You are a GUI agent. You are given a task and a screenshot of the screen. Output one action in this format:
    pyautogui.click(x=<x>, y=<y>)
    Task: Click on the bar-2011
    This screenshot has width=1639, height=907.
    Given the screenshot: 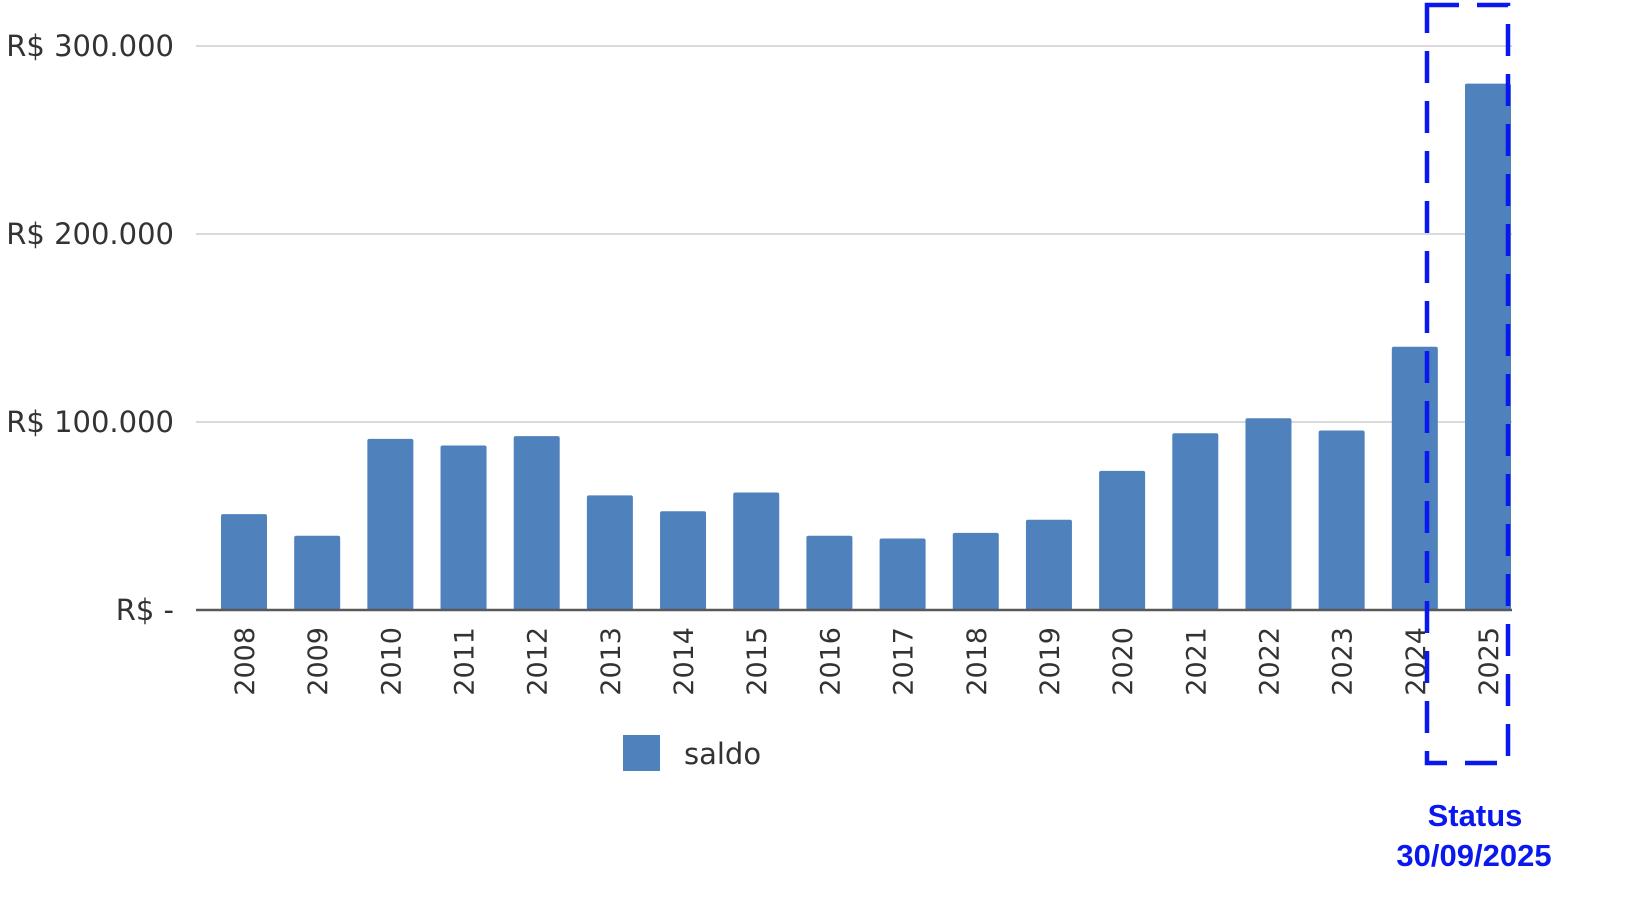 What is the action you would take?
    pyautogui.click(x=463, y=527)
    